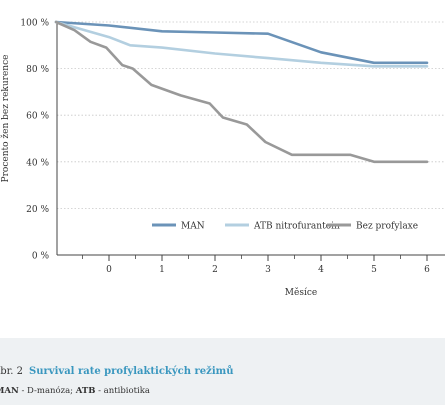 The height and width of the screenshot is (405, 445). What do you see at coordinates (387, 227) in the screenshot?
I see `legend-label-3: Bez profylaxe` at bounding box center [387, 227].